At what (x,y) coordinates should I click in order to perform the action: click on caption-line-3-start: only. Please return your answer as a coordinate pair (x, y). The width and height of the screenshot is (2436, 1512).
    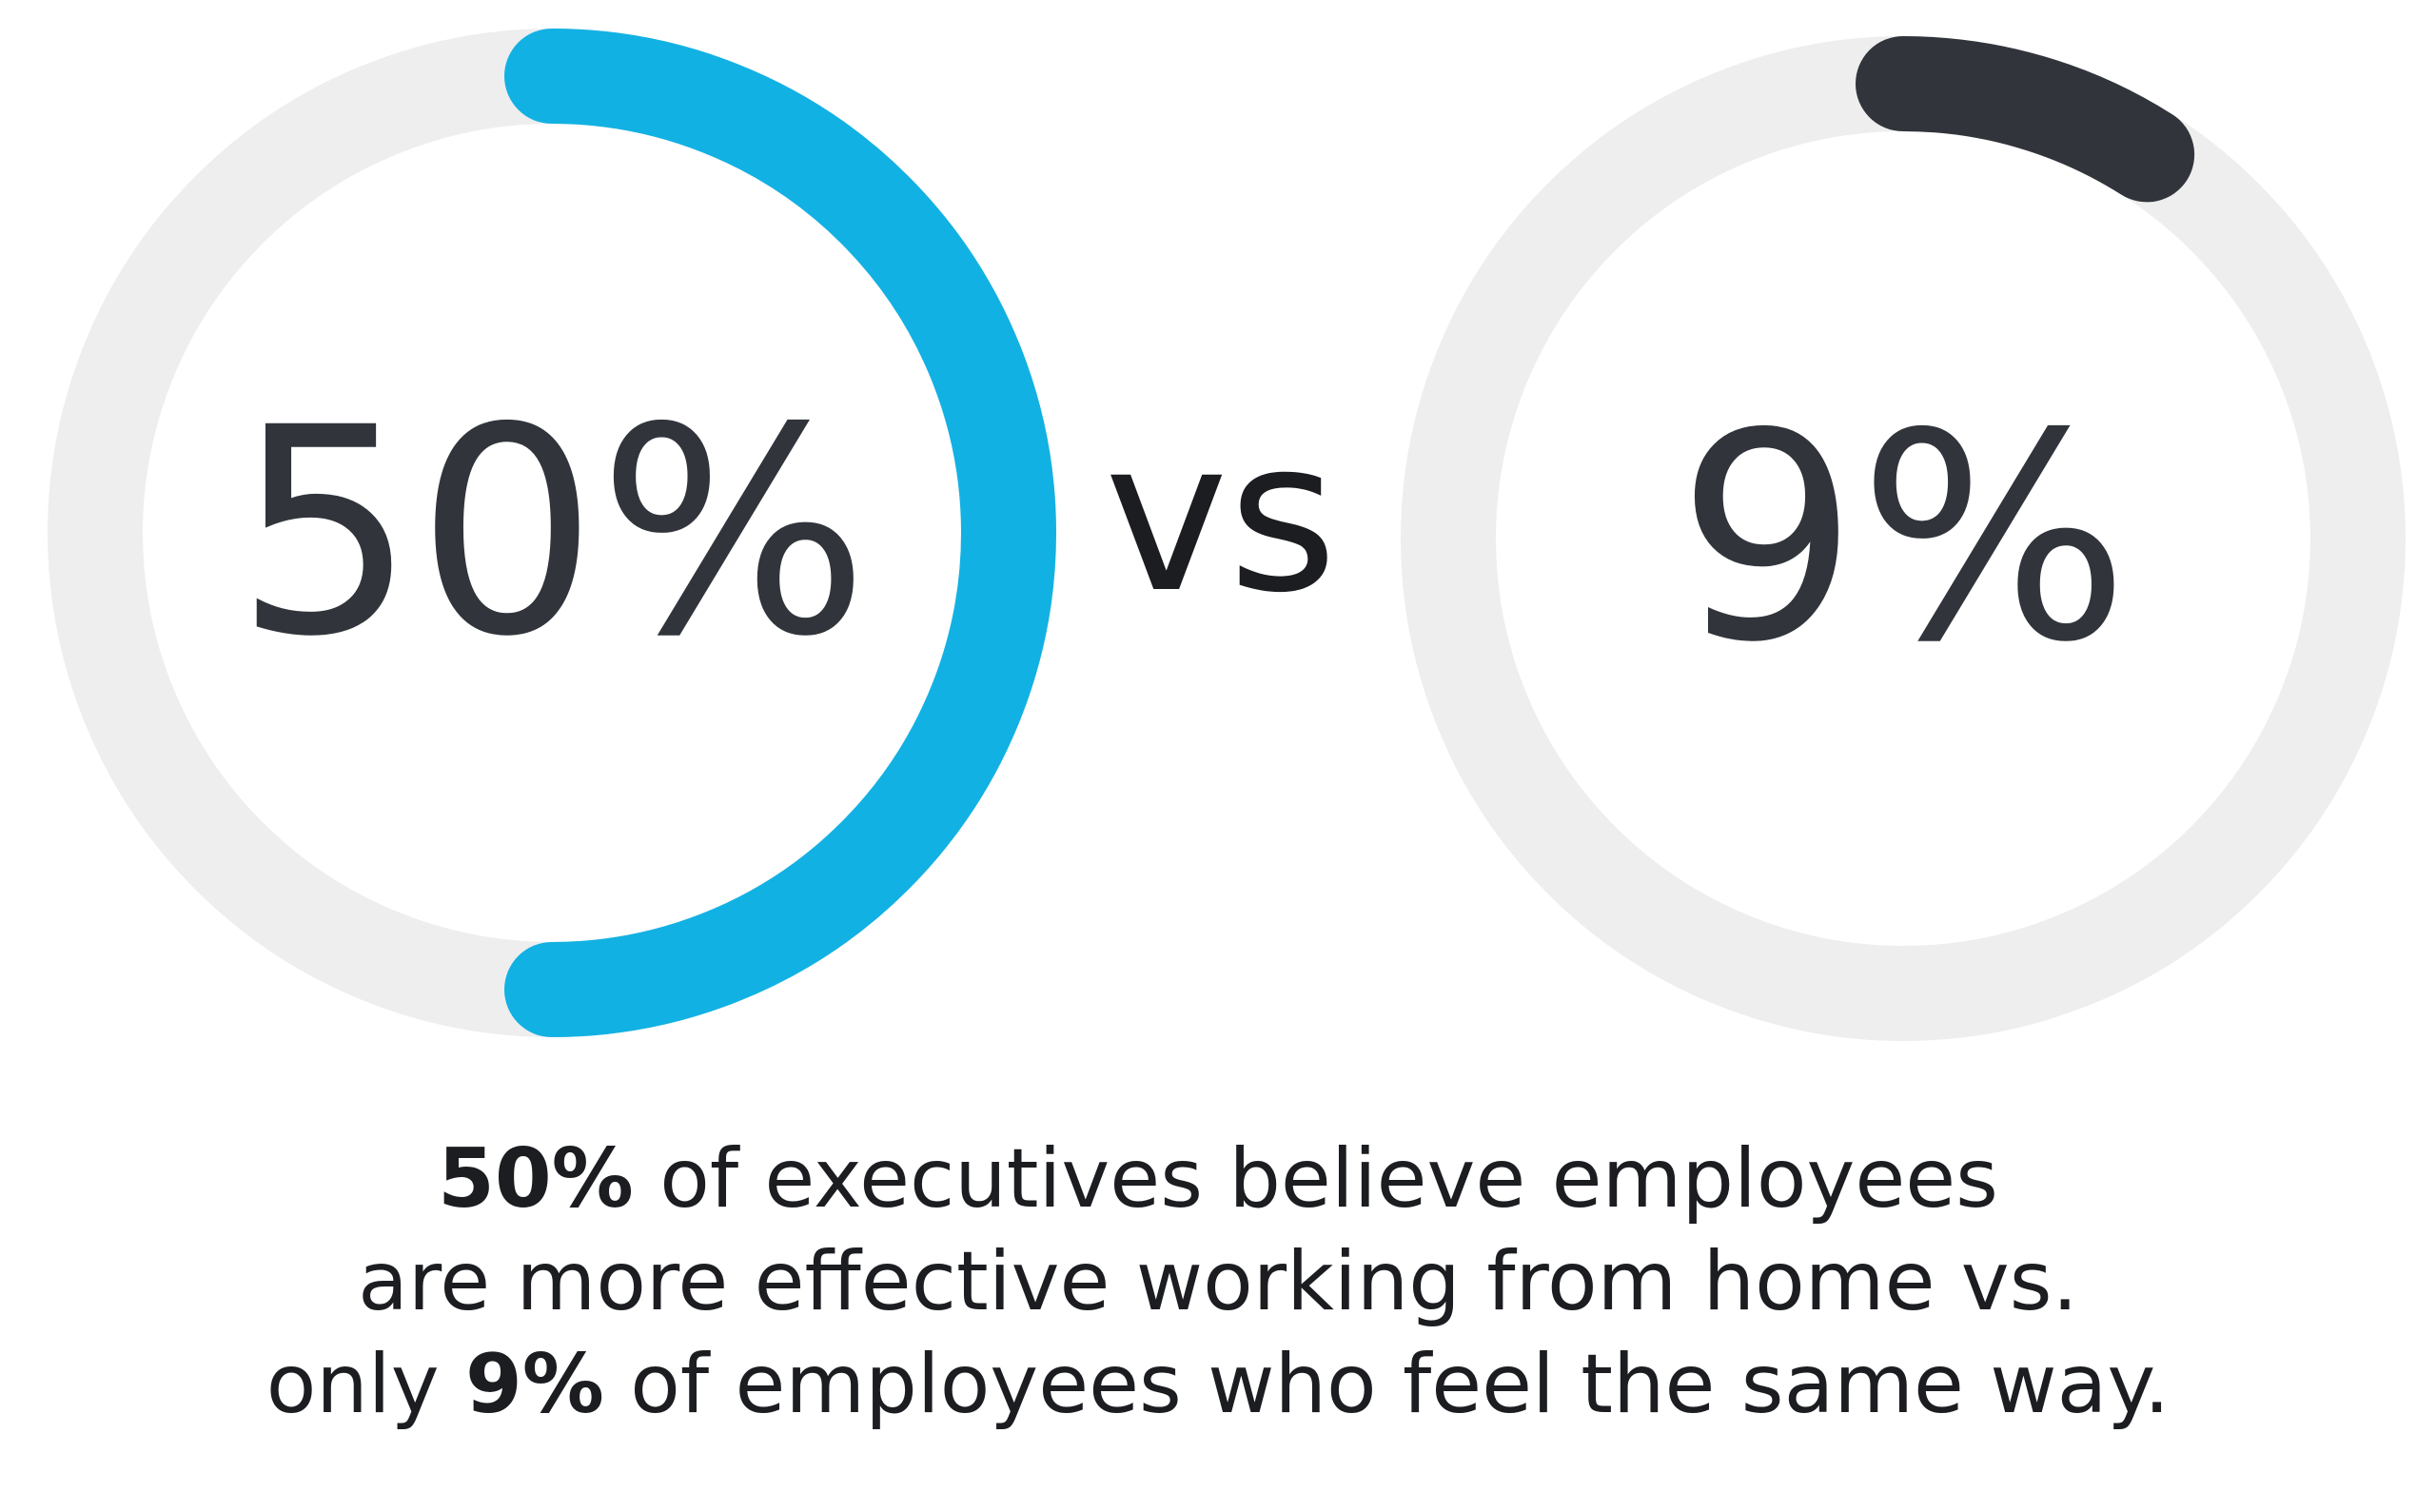
    Looking at the image, I should click on (365, 1384).